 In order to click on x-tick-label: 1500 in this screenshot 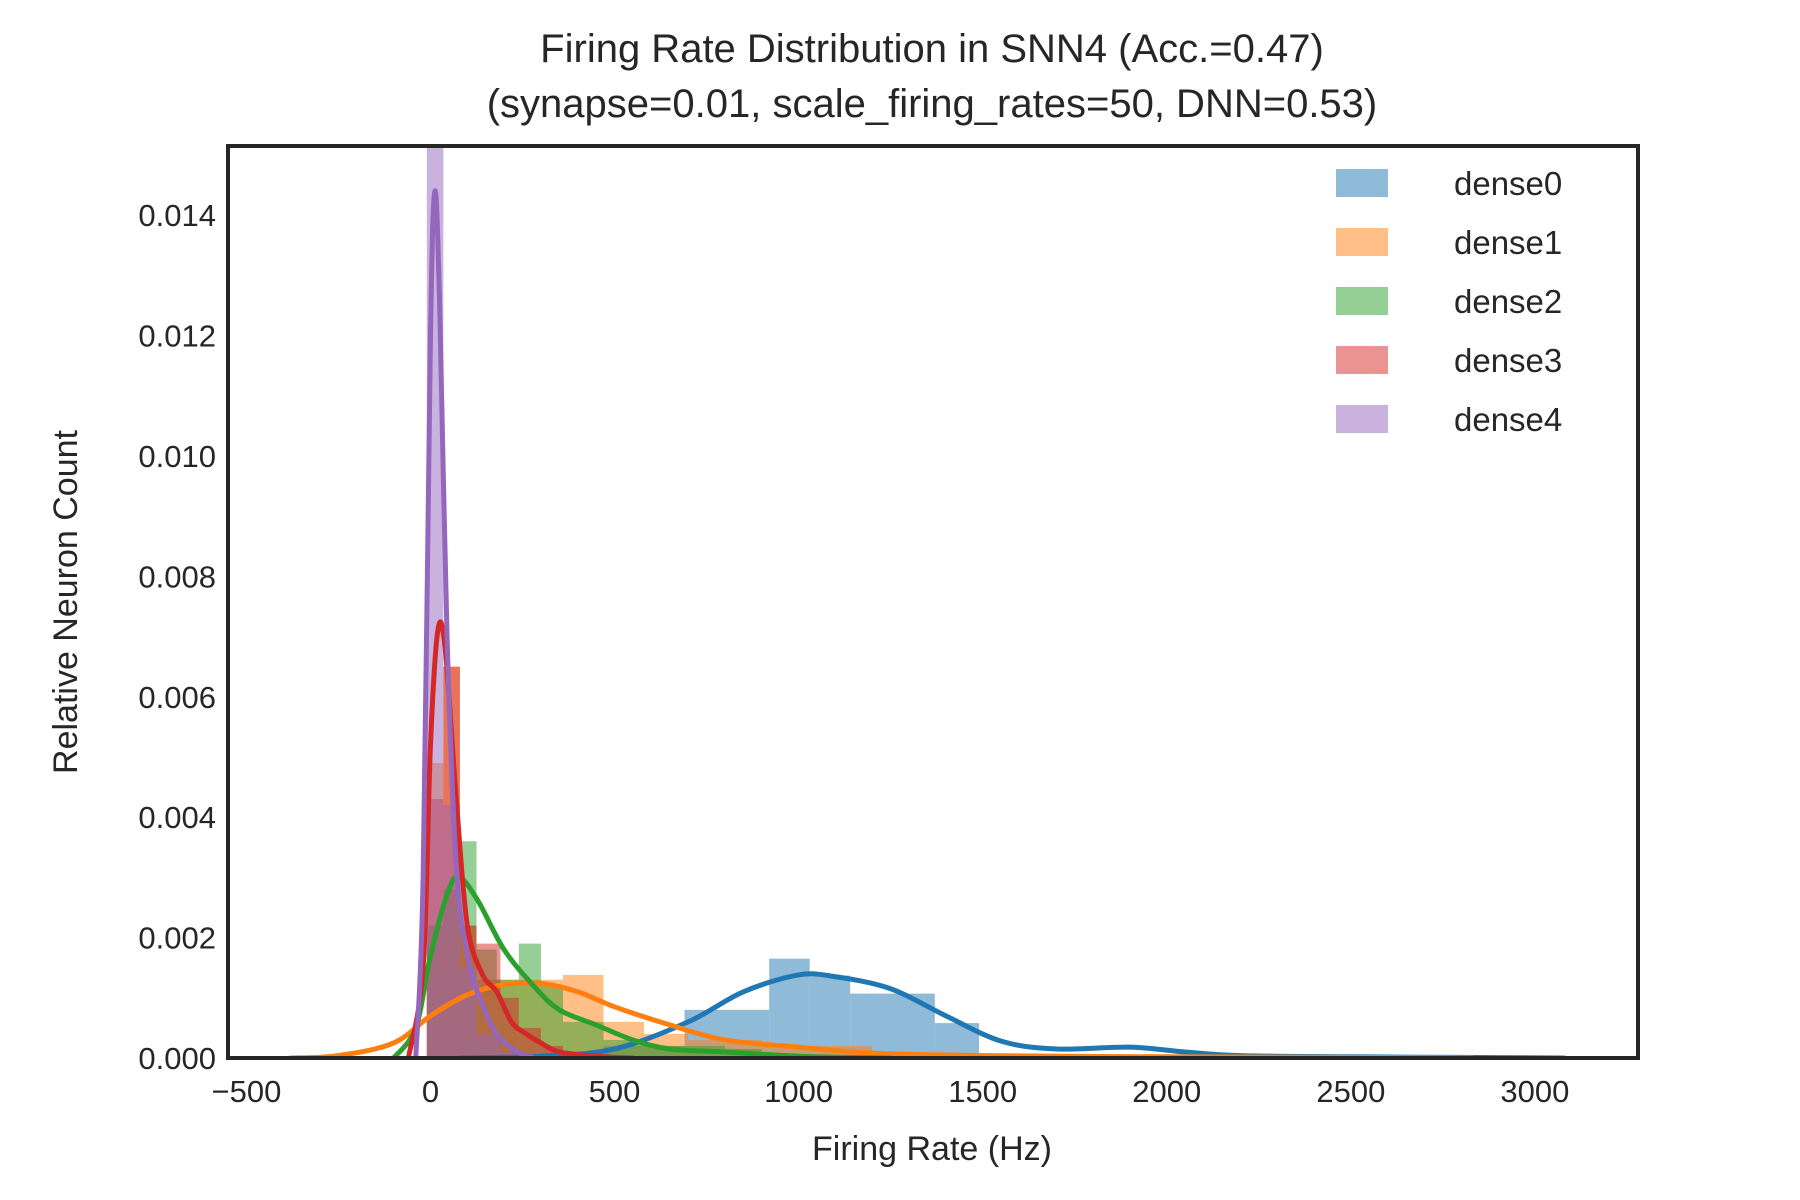, I will do `click(982, 1091)`.